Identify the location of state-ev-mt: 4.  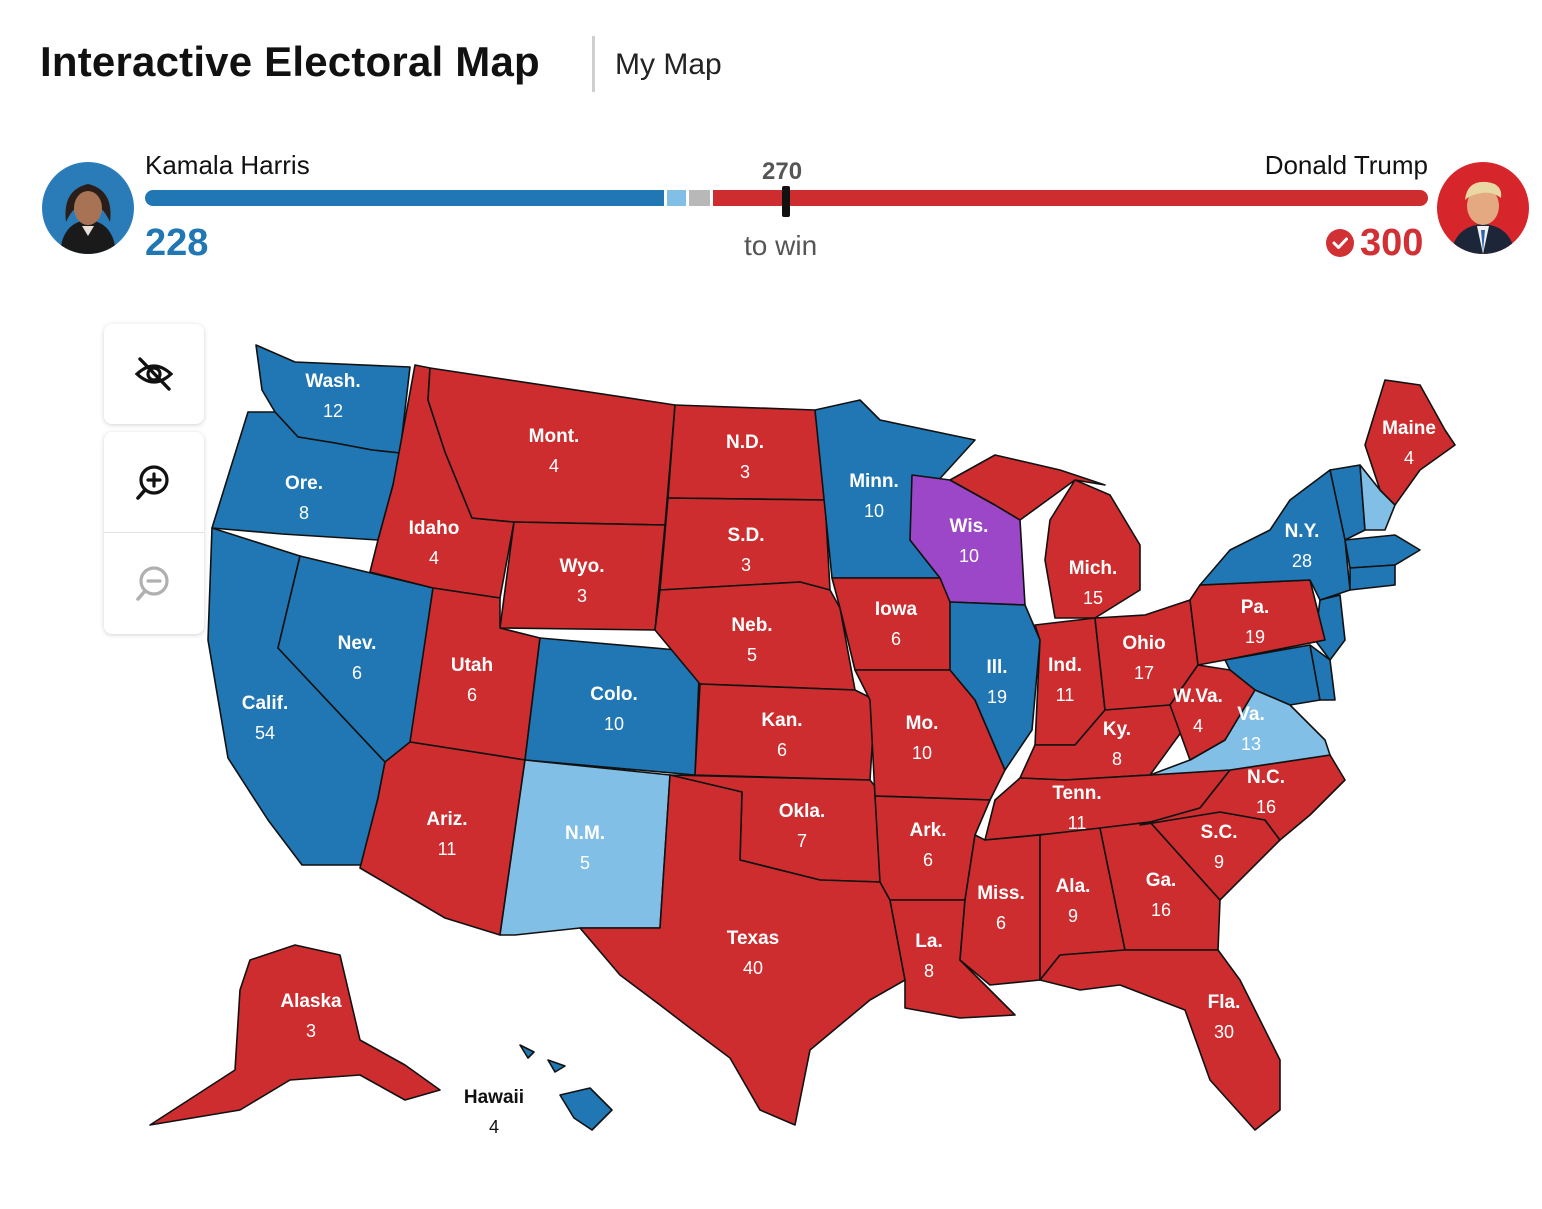
(554, 466).